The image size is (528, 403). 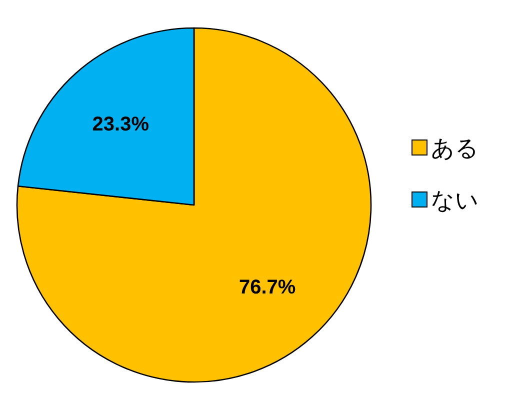 I want to click on legend-label: ある, so click(x=455, y=149).